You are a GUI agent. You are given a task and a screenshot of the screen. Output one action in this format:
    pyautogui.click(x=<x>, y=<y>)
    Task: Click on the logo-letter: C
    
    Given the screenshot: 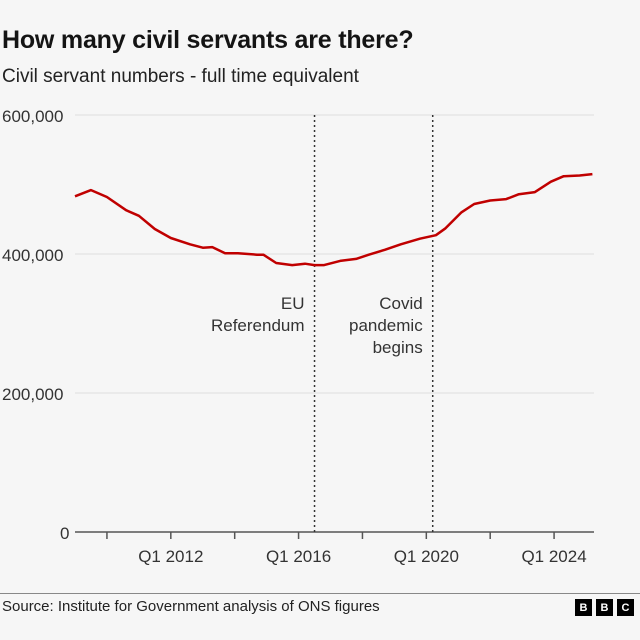 What is the action you would take?
    pyautogui.click(x=625, y=607)
    